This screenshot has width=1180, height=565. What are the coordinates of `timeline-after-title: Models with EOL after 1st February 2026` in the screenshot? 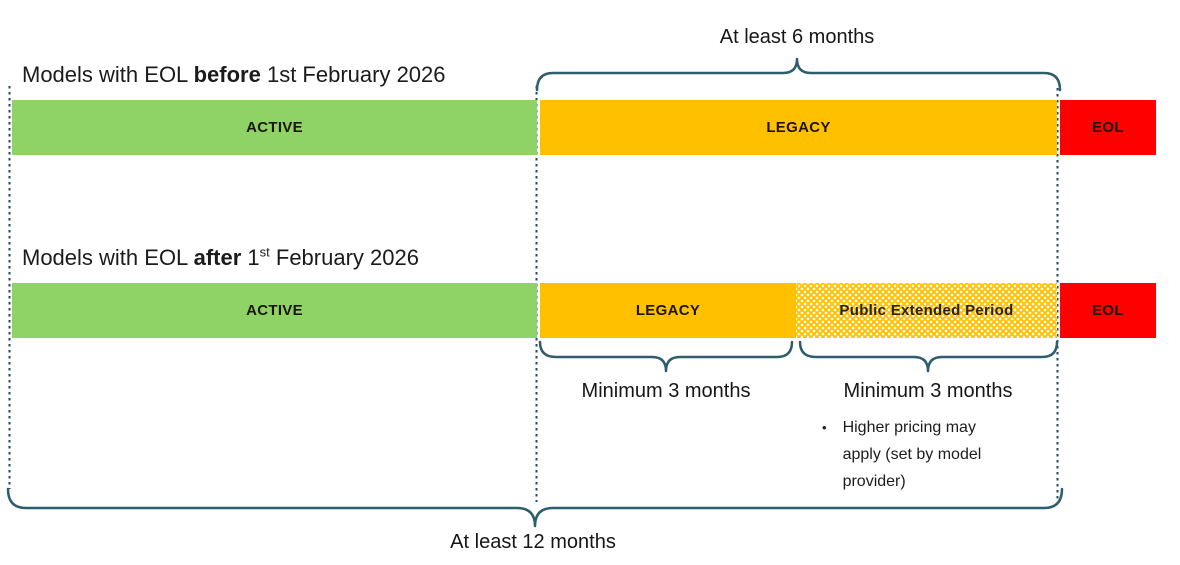 It's located at (220, 258).